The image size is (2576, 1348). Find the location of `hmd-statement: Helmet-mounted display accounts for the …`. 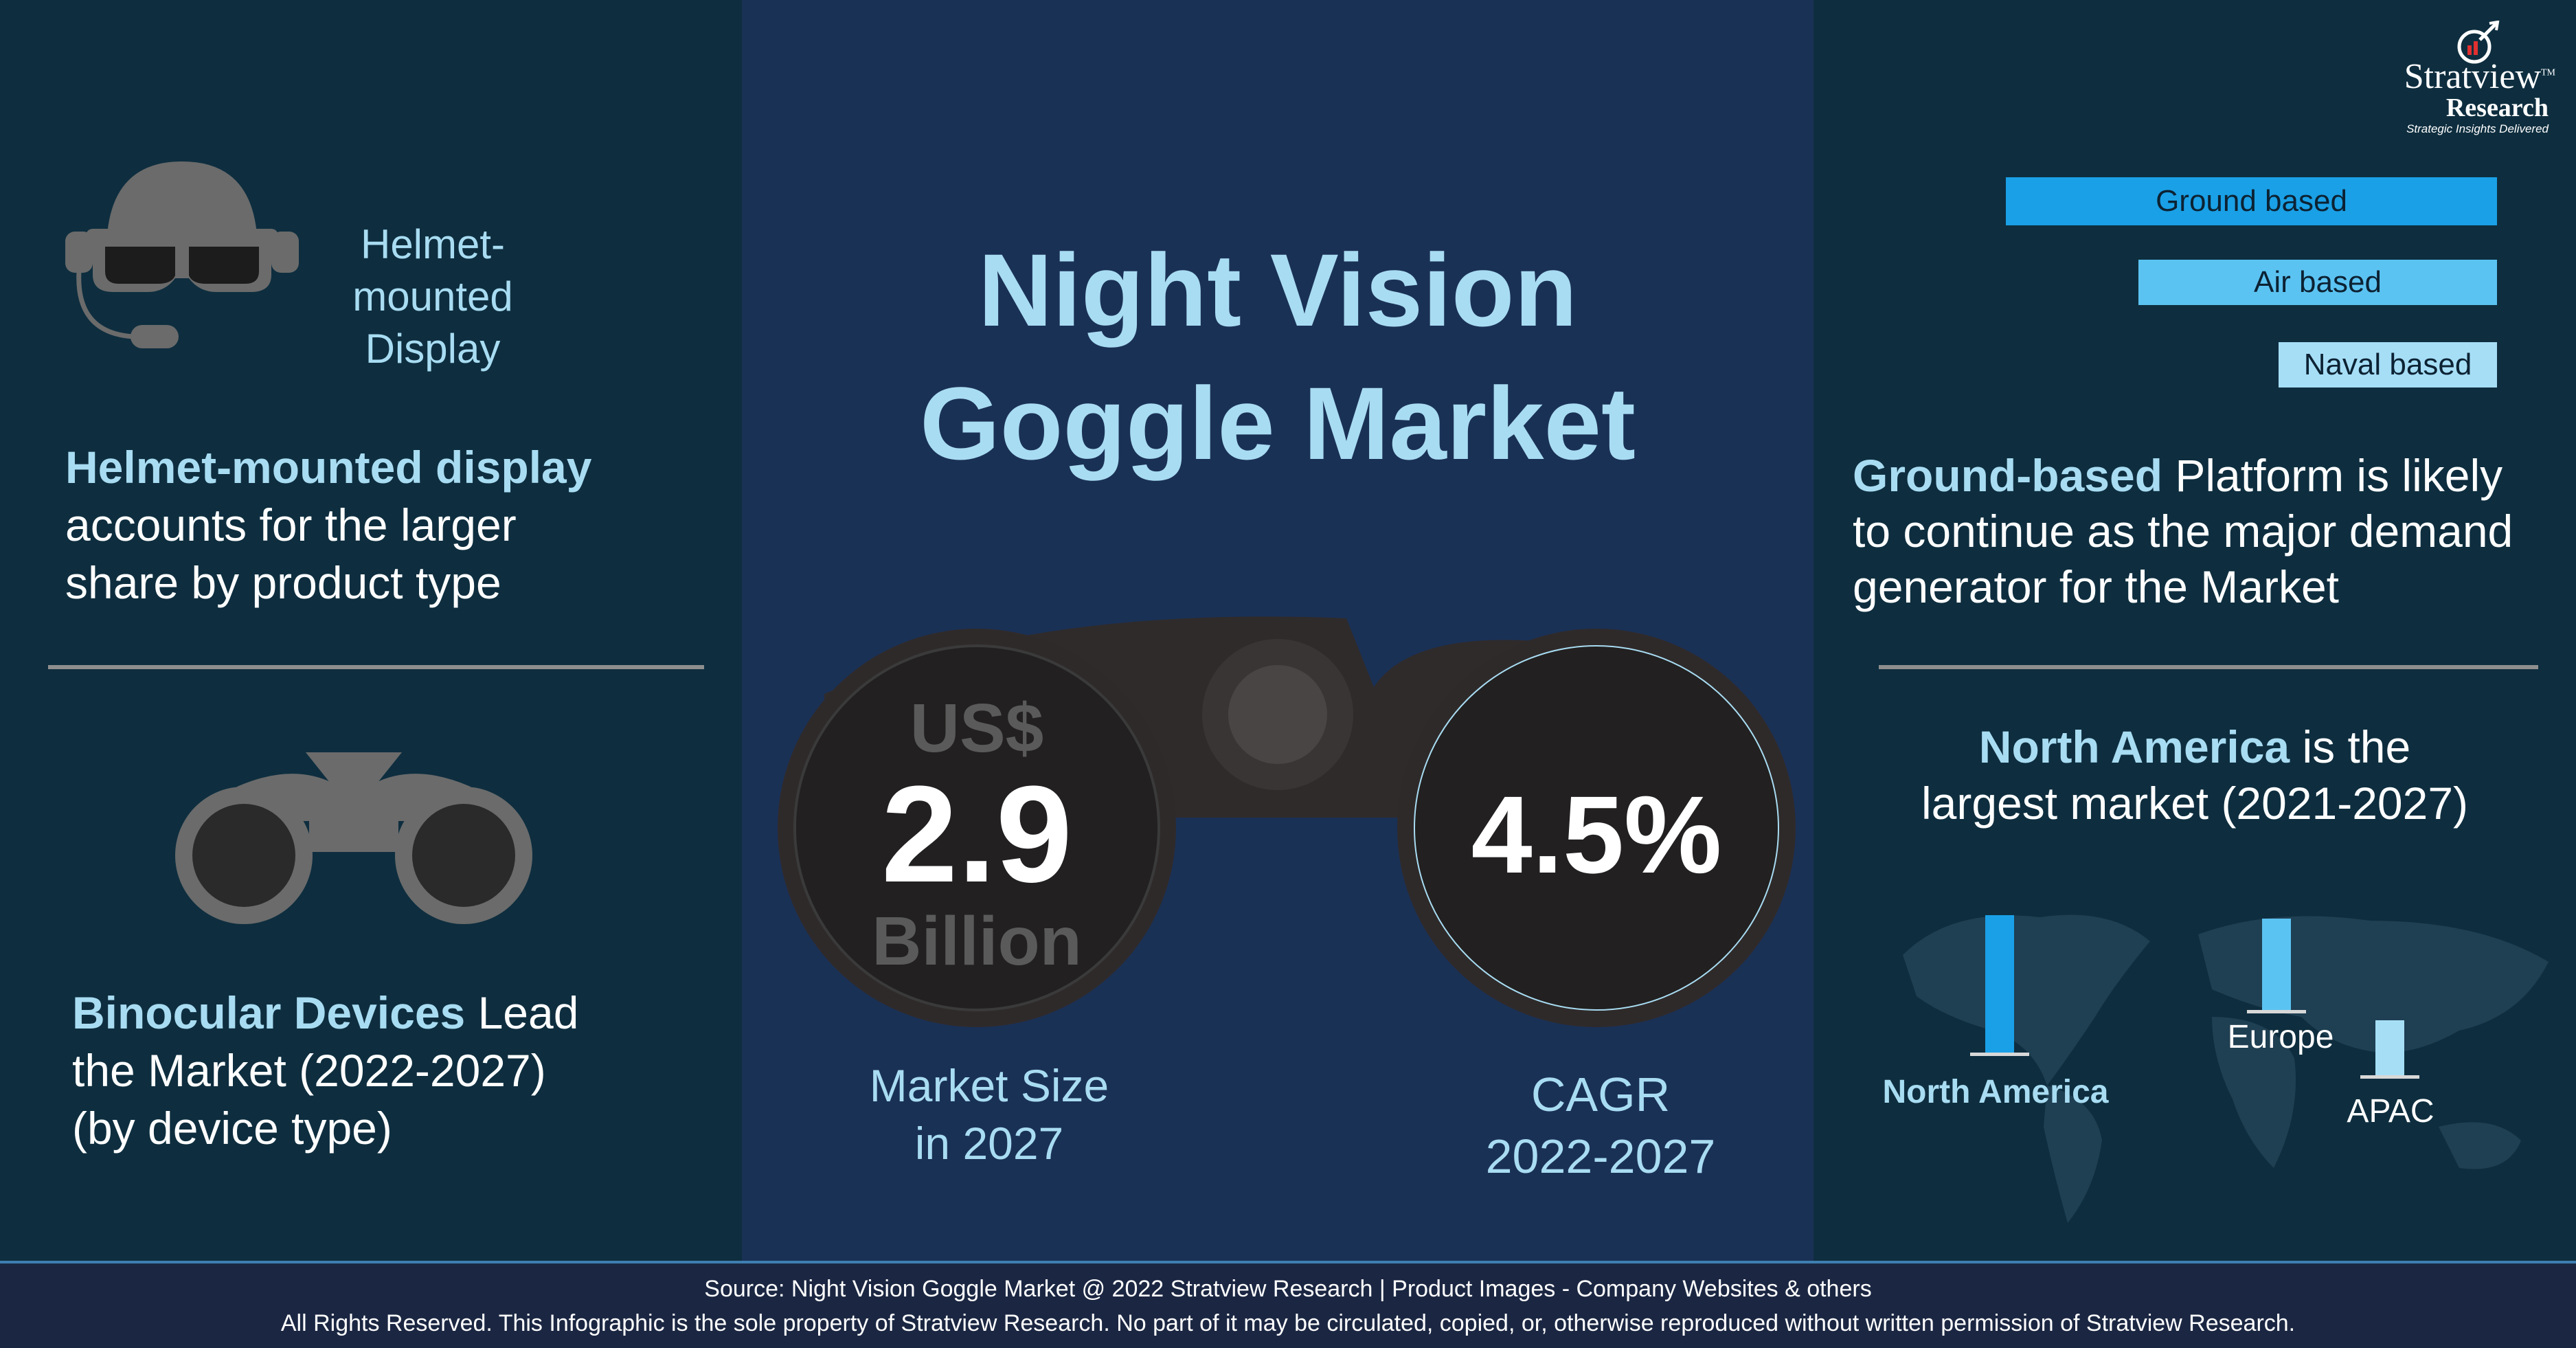

hmd-statement: Helmet-mounted display accounts for the … is located at coordinates (328, 524).